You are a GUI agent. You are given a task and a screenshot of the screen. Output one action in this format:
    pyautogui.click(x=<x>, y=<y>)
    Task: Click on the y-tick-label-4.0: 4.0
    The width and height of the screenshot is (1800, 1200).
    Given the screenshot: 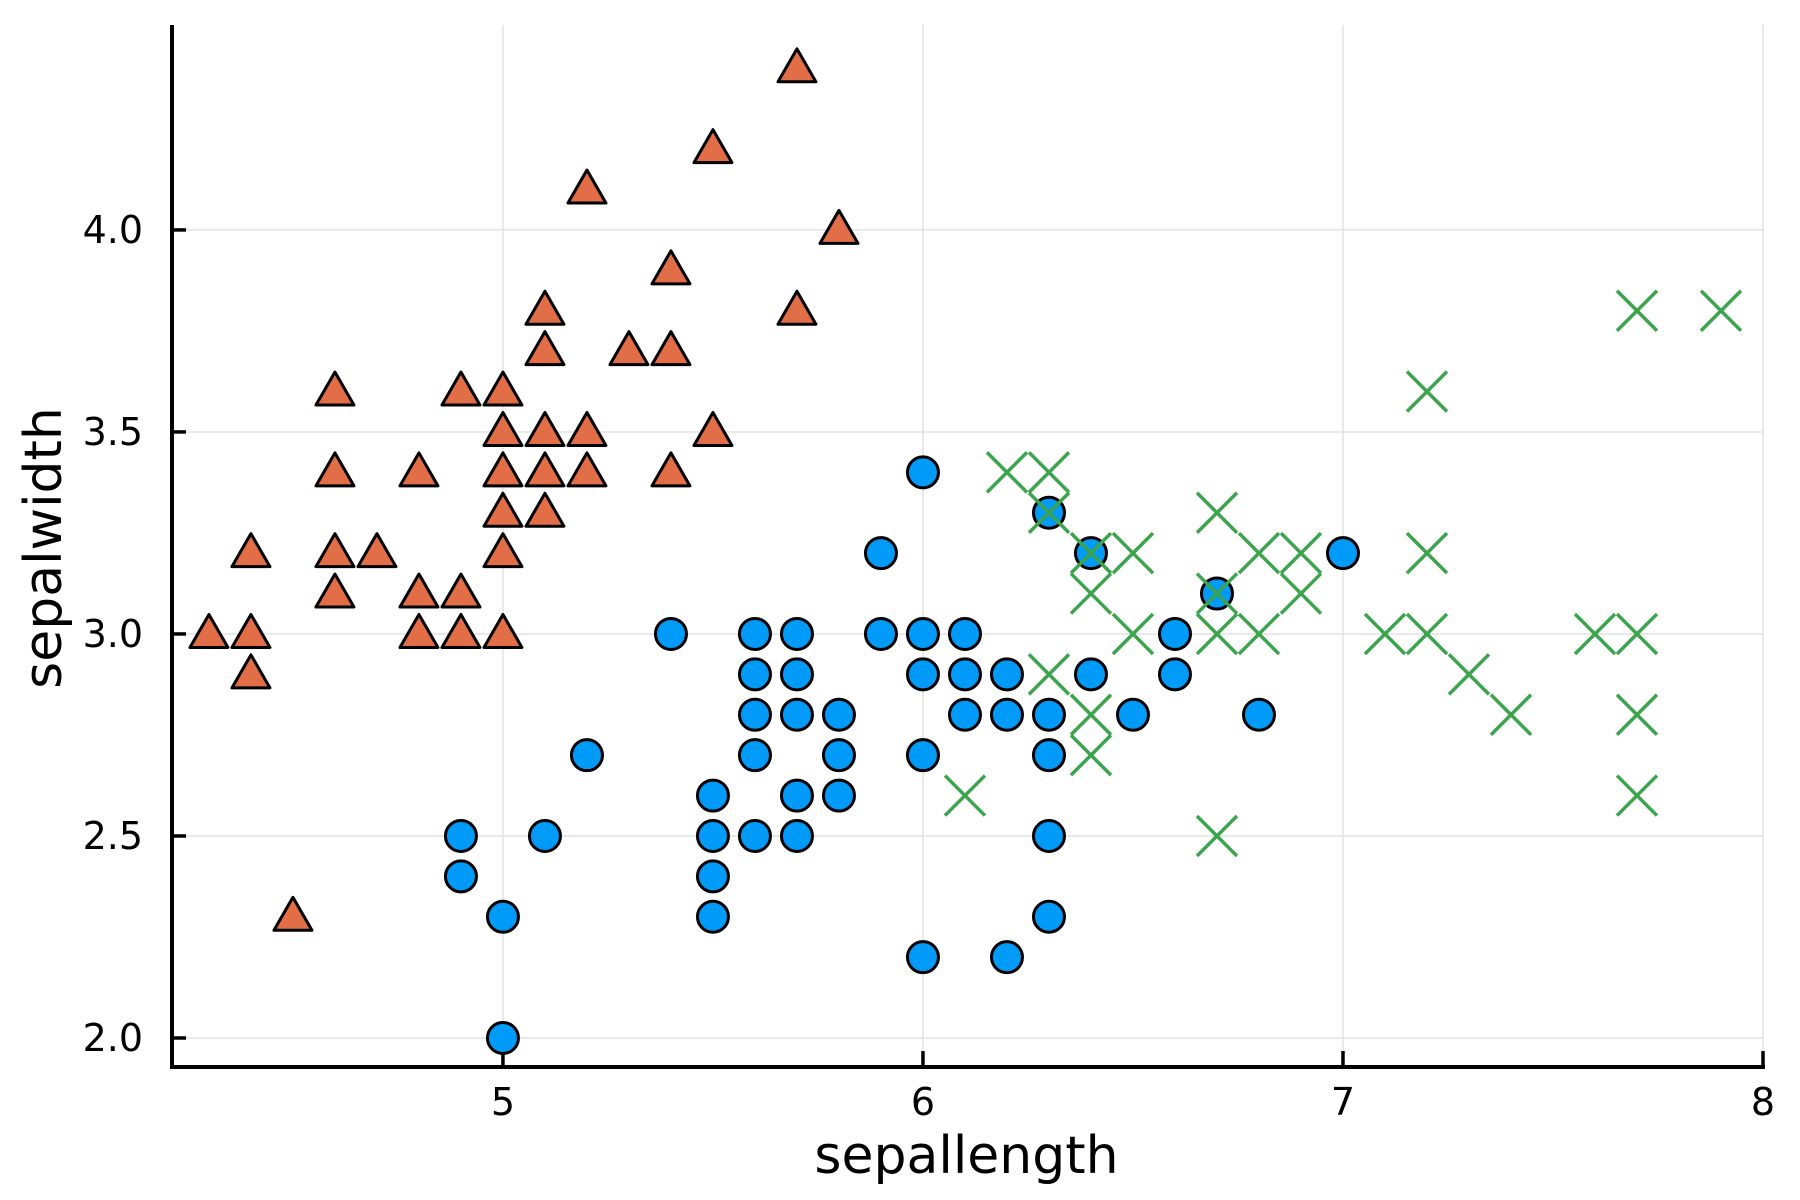 What is the action you would take?
    pyautogui.click(x=113, y=230)
    